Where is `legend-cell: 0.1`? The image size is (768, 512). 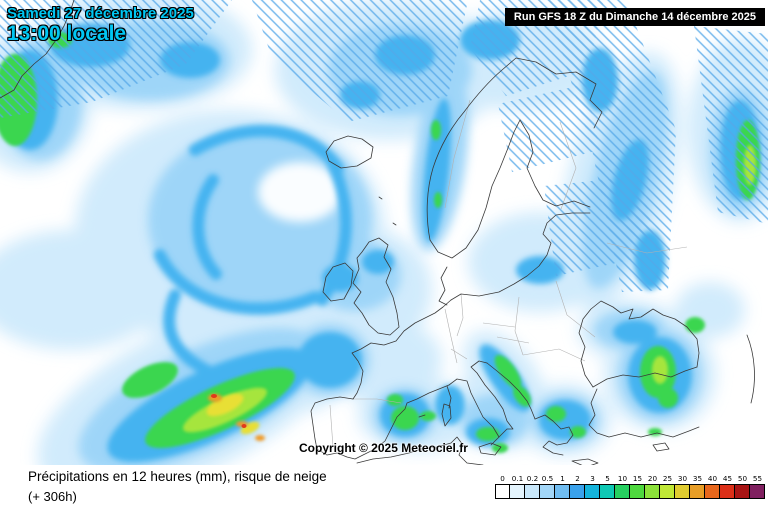 legend-cell: 0.1 is located at coordinates (517, 486).